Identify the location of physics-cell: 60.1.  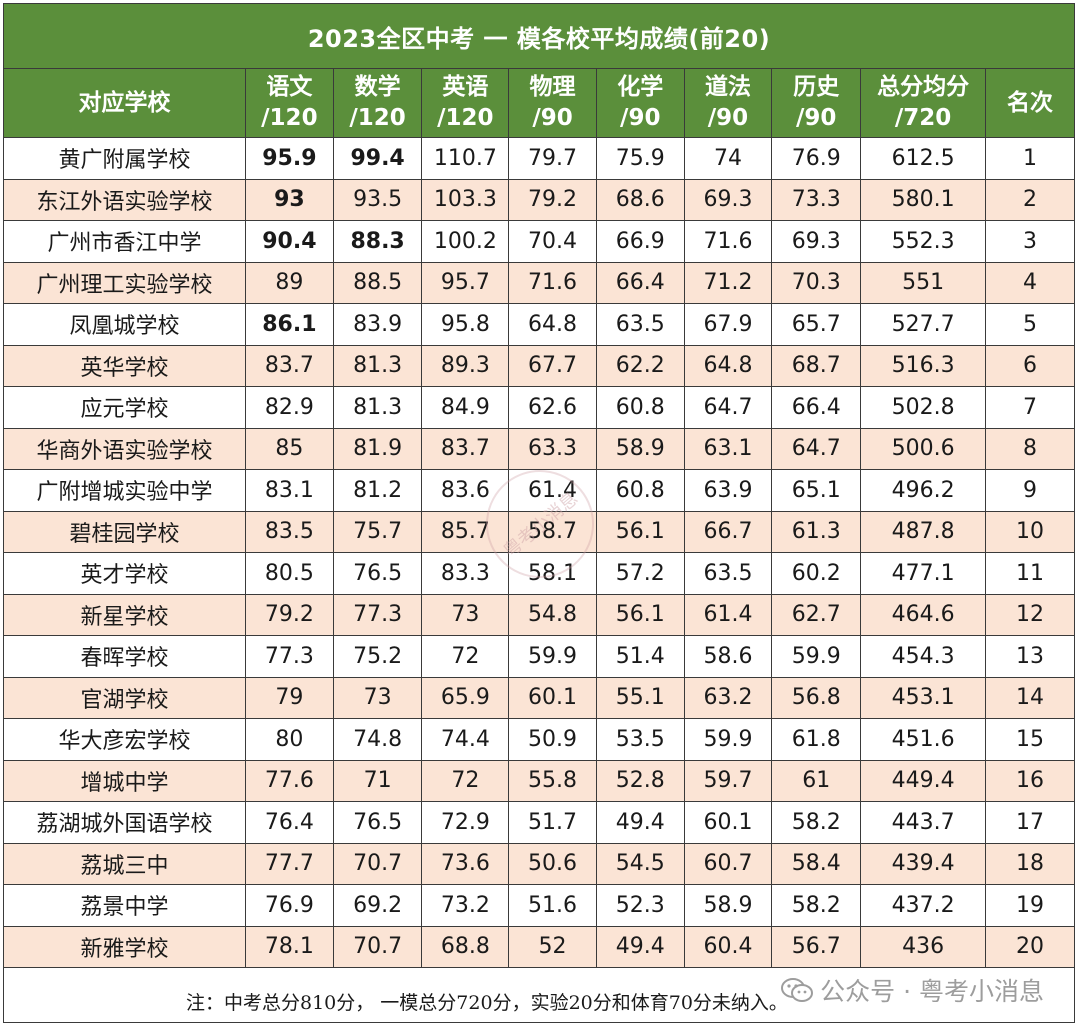
(552, 697).